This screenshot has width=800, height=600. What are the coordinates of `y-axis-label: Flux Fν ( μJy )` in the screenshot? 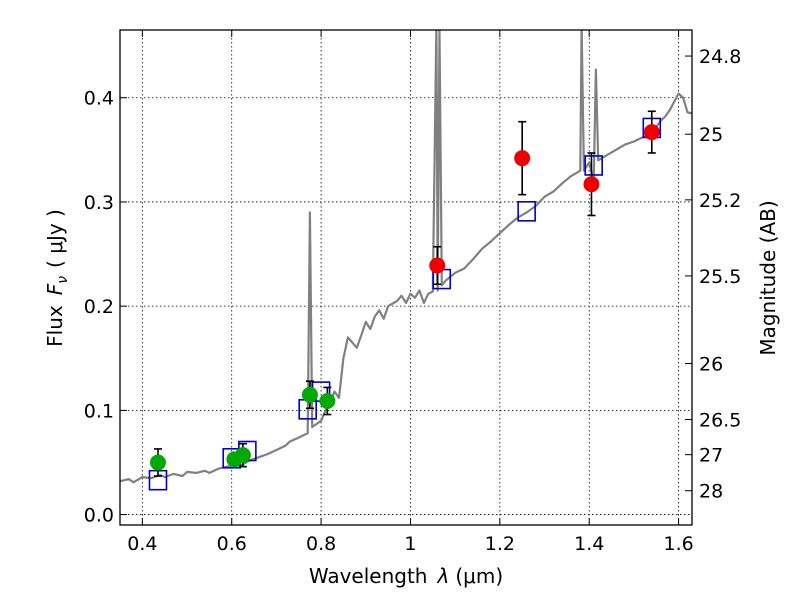 It's located at (57, 278).